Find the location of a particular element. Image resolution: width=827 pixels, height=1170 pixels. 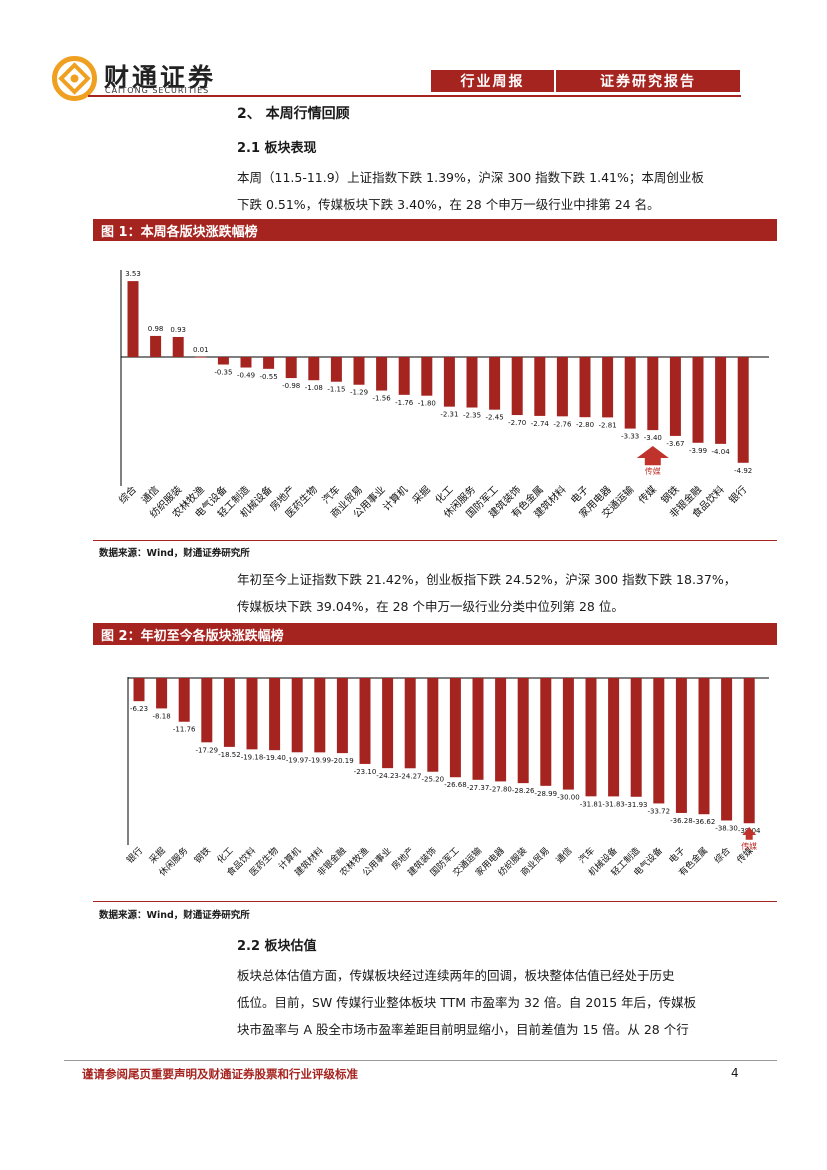

report-type-tab: 行业周报 is located at coordinates (492, 81).